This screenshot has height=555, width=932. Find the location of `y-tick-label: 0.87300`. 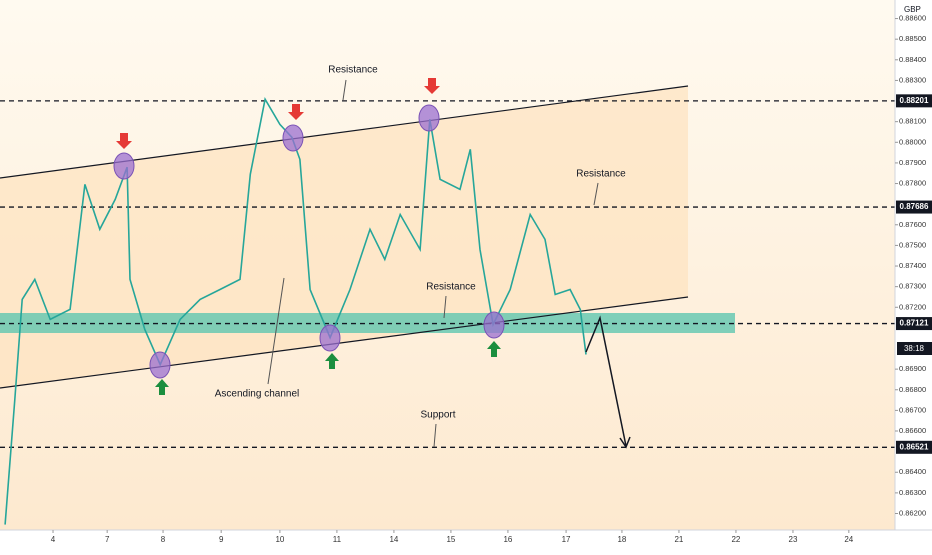

y-tick-label: 0.87300 is located at coordinates (912, 286).